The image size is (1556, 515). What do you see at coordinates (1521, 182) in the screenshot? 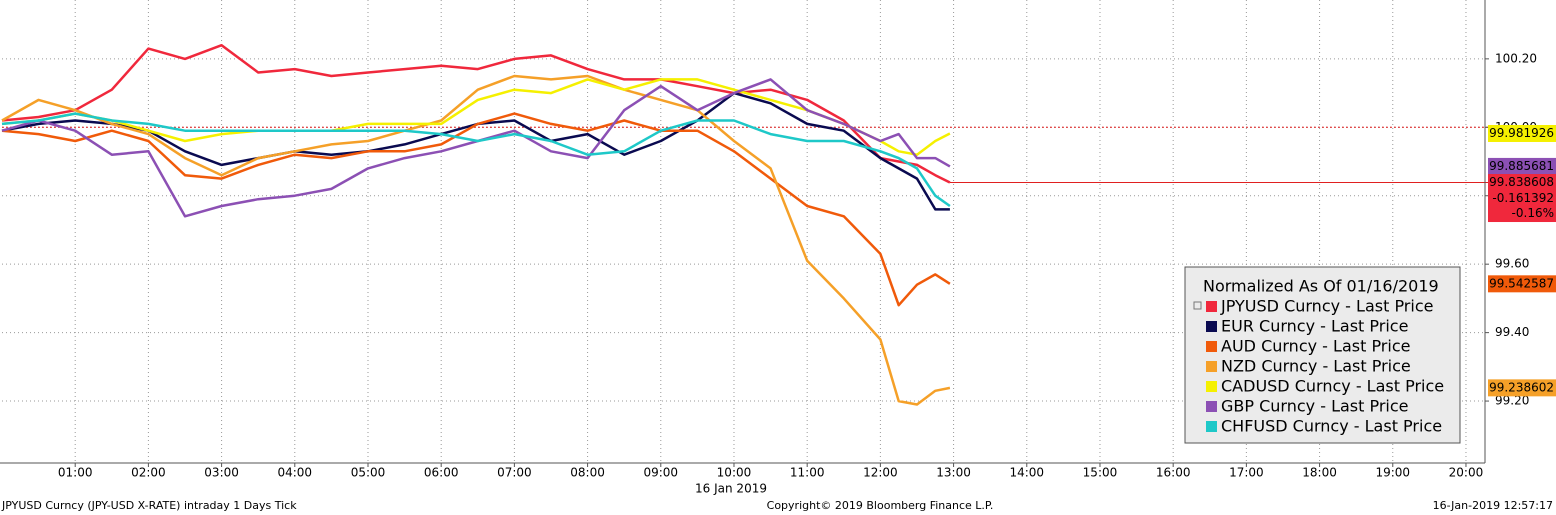
I see `last-value-label: 99.838608` at bounding box center [1521, 182].